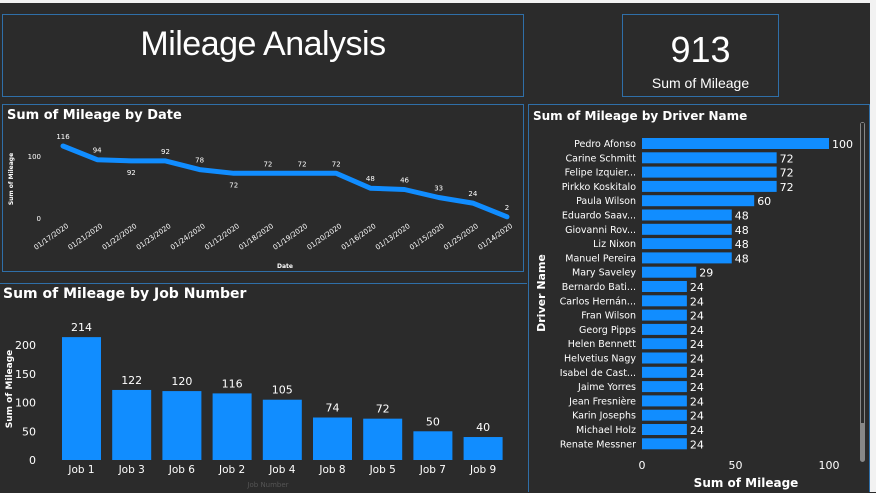 This screenshot has width=876, height=493. I want to click on category-label: Pirkko Koskitalo, so click(599, 187).